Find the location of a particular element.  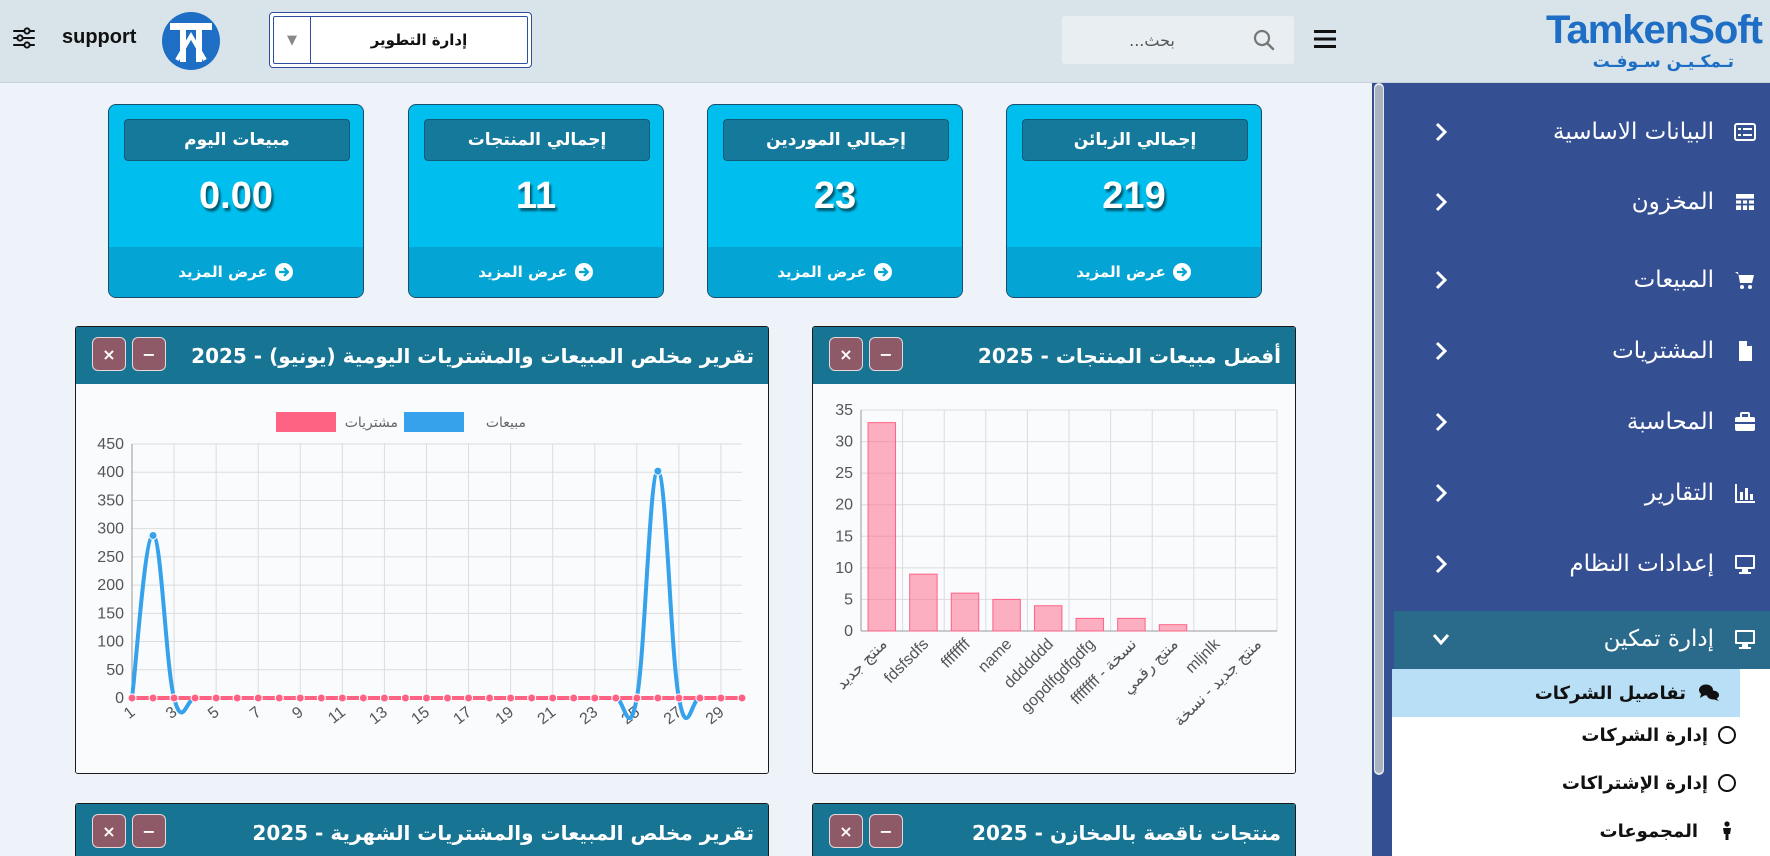

shopping-cart-icon is located at coordinates (1744, 280).